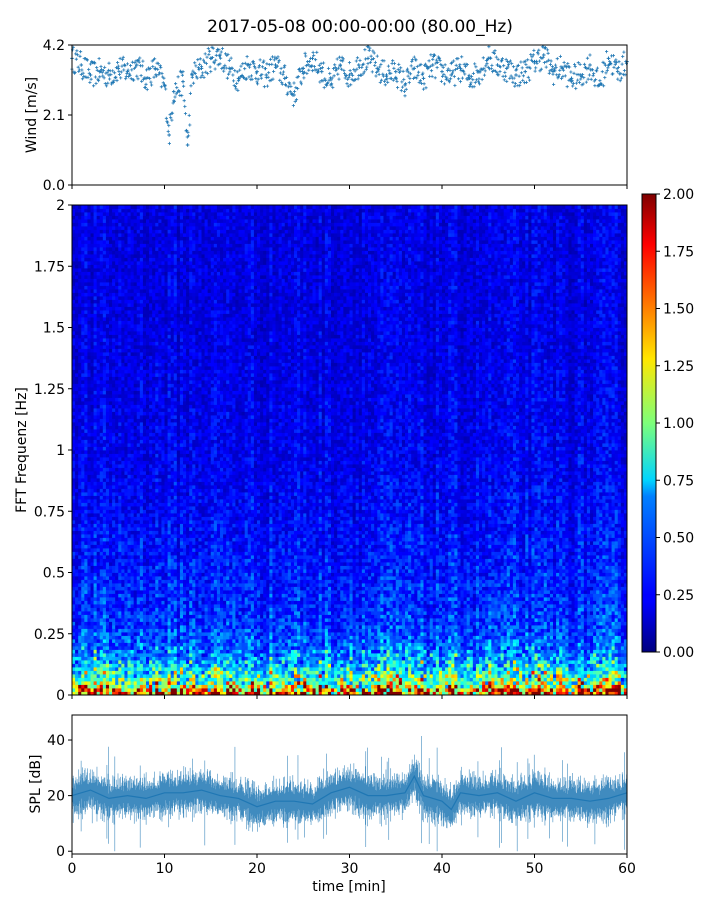 This screenshot has width=720, height=900. I want to click on spl-xlabel: time [min], so click(348, 887).